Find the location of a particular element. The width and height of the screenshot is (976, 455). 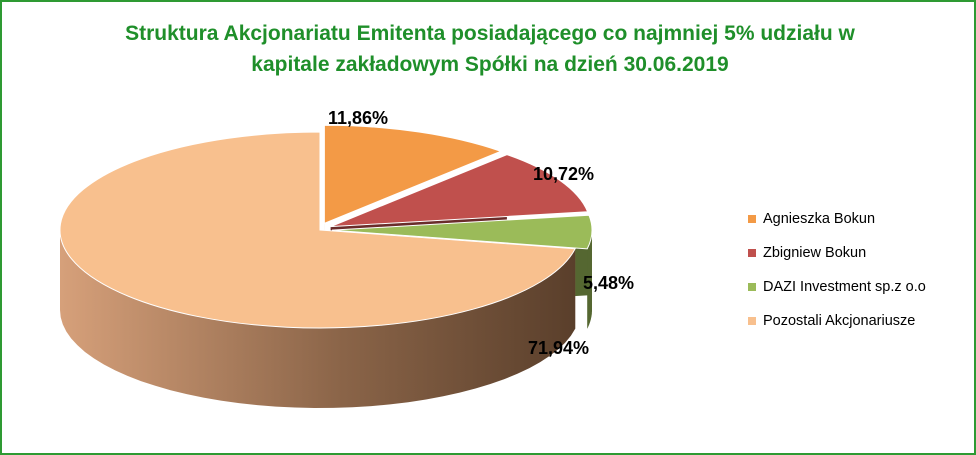

pie-slice-side is located at coordinates (589, 279).